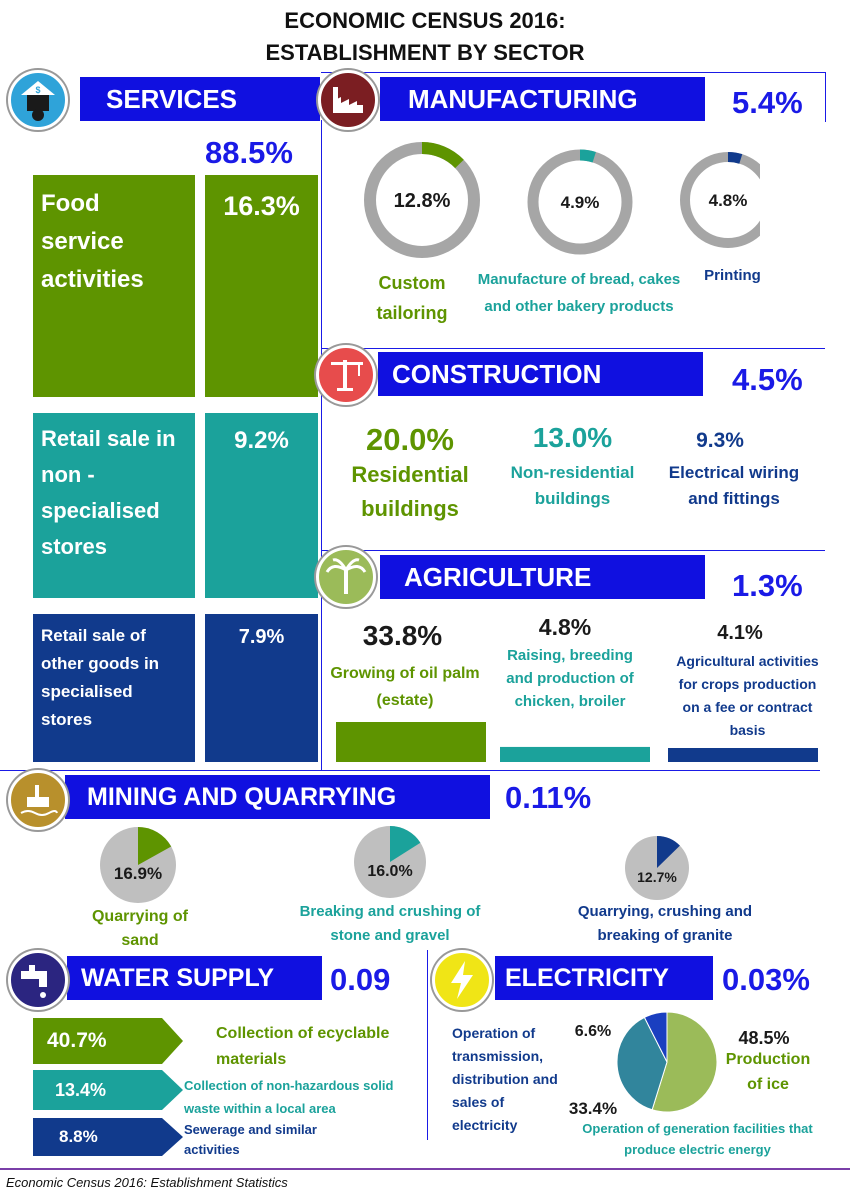  I want to click on crane-icon, so click(346, 375).